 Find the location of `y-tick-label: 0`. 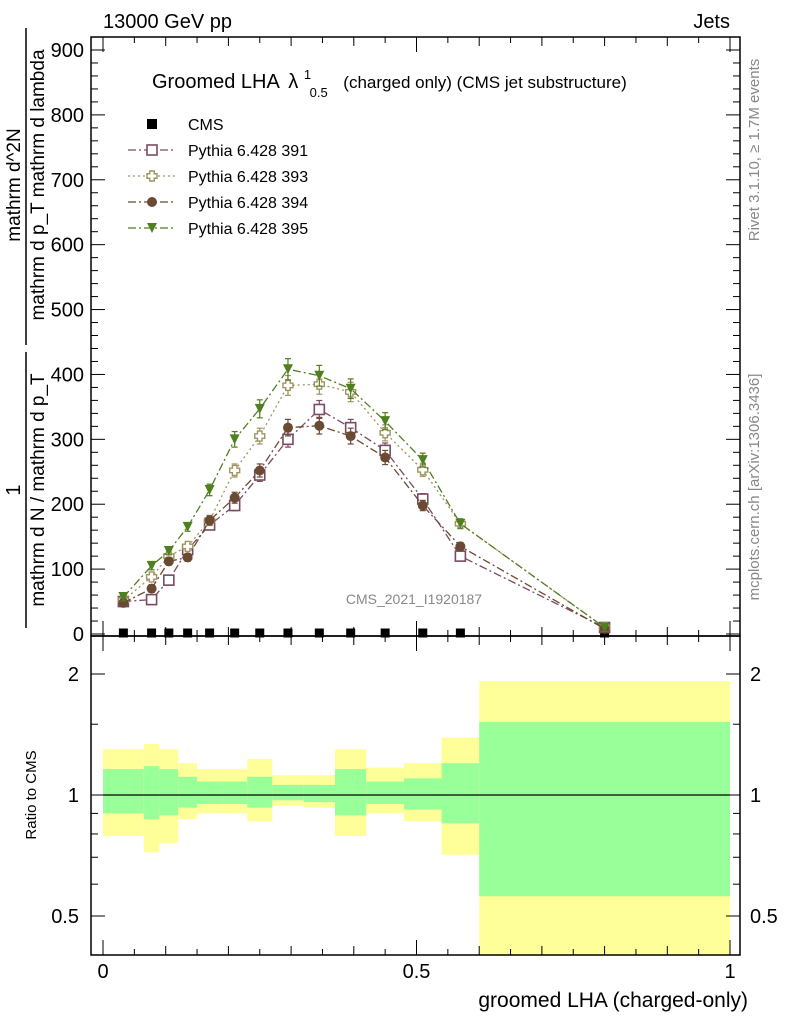

y-tick-label: 0 is located at coordinates (78, 635).